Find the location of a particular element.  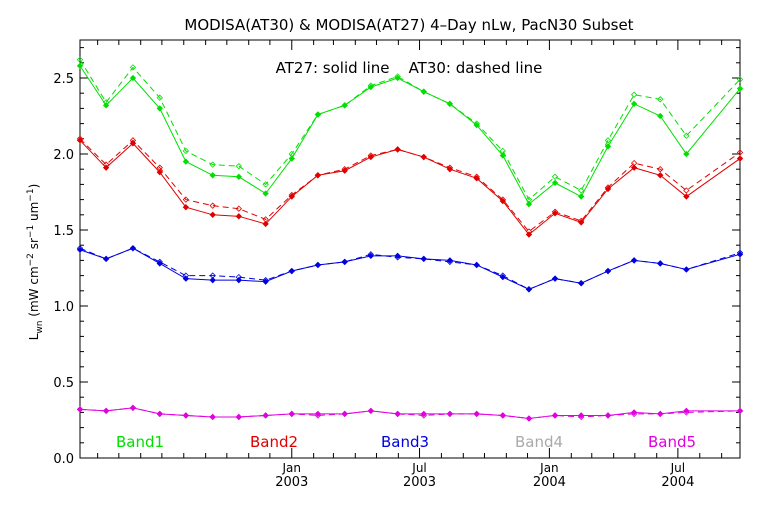

ylabel-sup-c: −1 is located at coordinates (31, 194).